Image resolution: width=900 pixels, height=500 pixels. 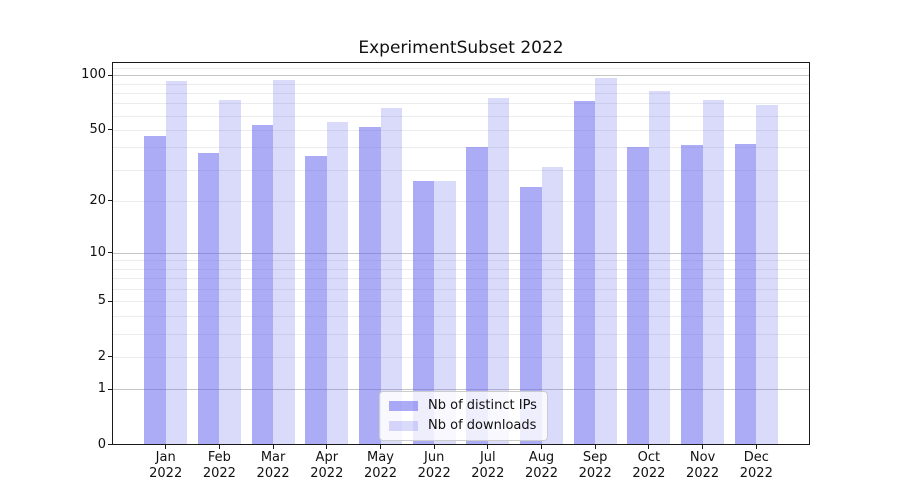 What do you see at coordinates (692, 295) in the screenshot?
I see `bar-ips-nov` at bounding box center [692, 295].